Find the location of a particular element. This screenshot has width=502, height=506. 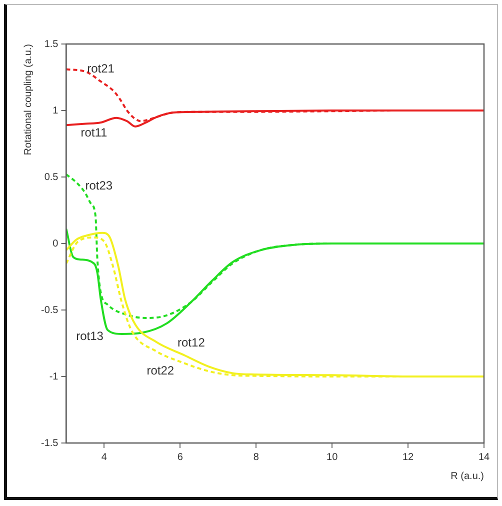

x-tick-label: 12 is located at coordinates (408, 457).